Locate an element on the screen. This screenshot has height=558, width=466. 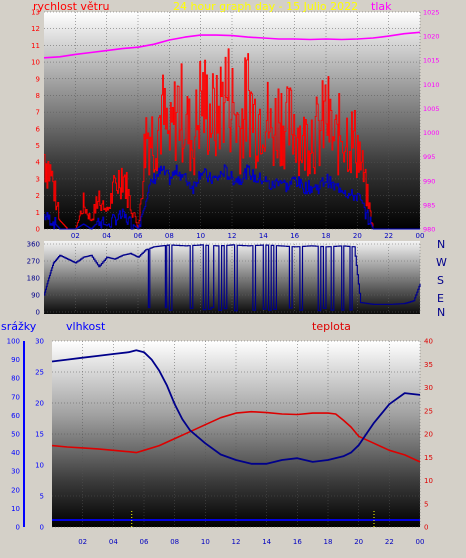
bottom-x-tick-9: 20 is located at coordinates (358, 542).